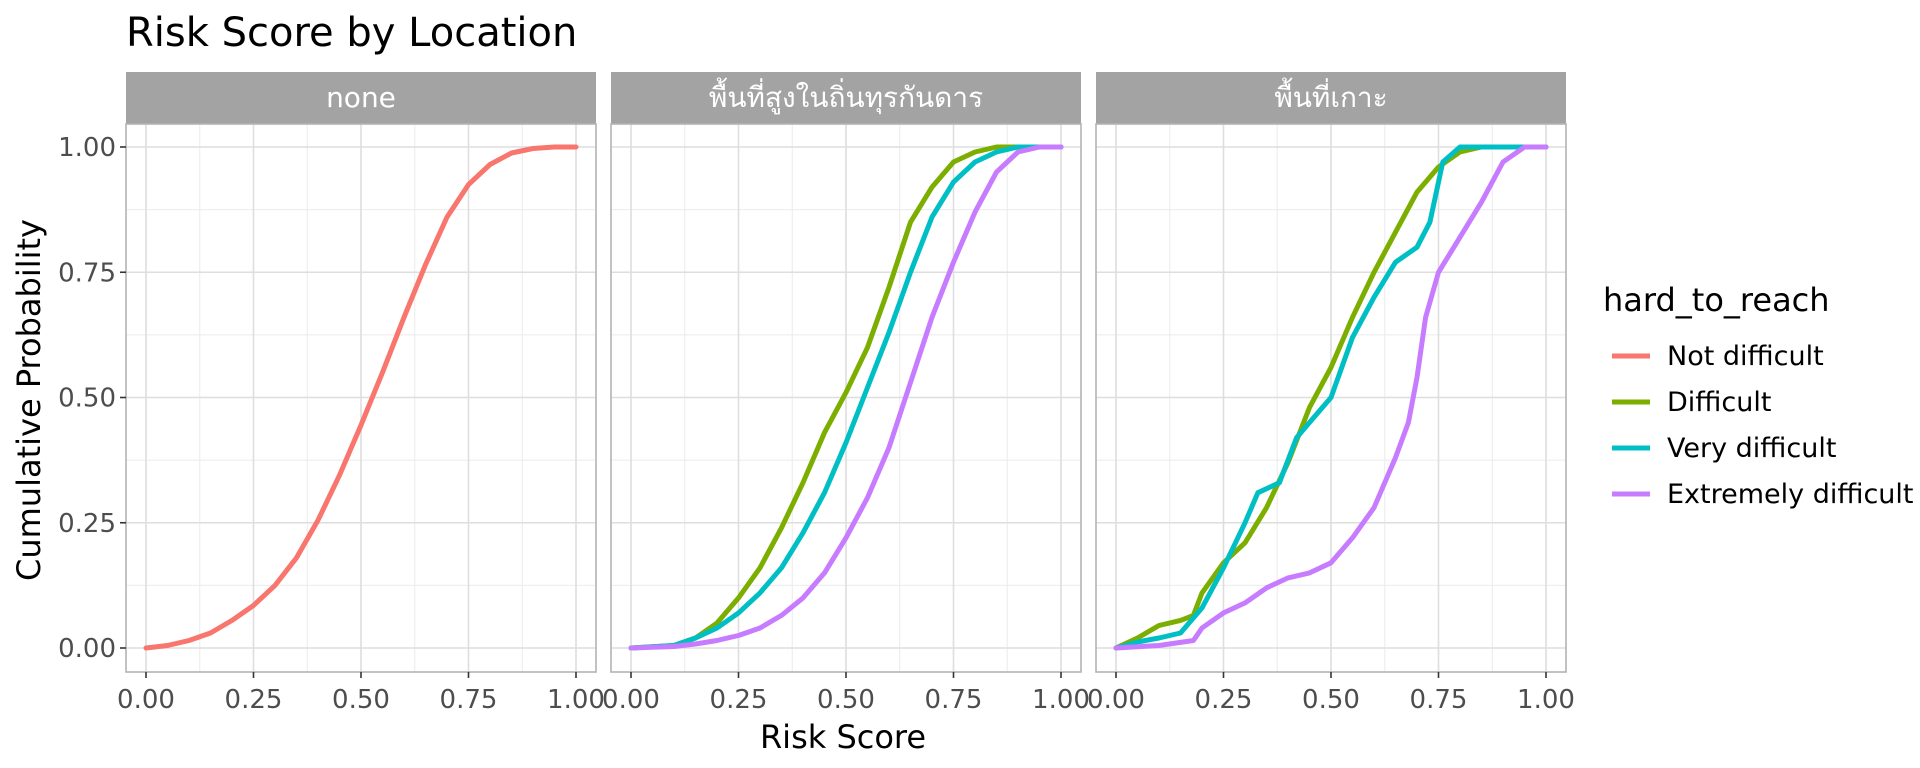  What do you see at coordinates (1719, 402) in the screenshot?
I see `legend-label: Difficult` at bounding box center [1719, 402].